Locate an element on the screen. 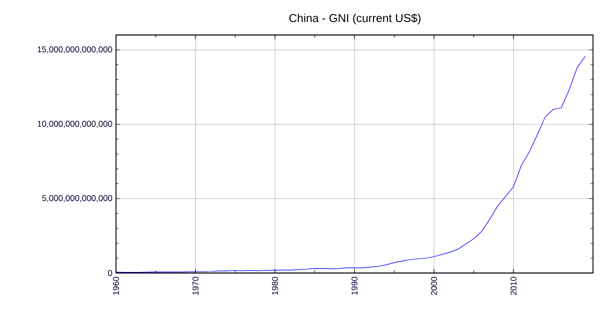 The width and height of the screenshot is (600, 315). x-tick-label: 2000 is located at coordinates (434, 285).